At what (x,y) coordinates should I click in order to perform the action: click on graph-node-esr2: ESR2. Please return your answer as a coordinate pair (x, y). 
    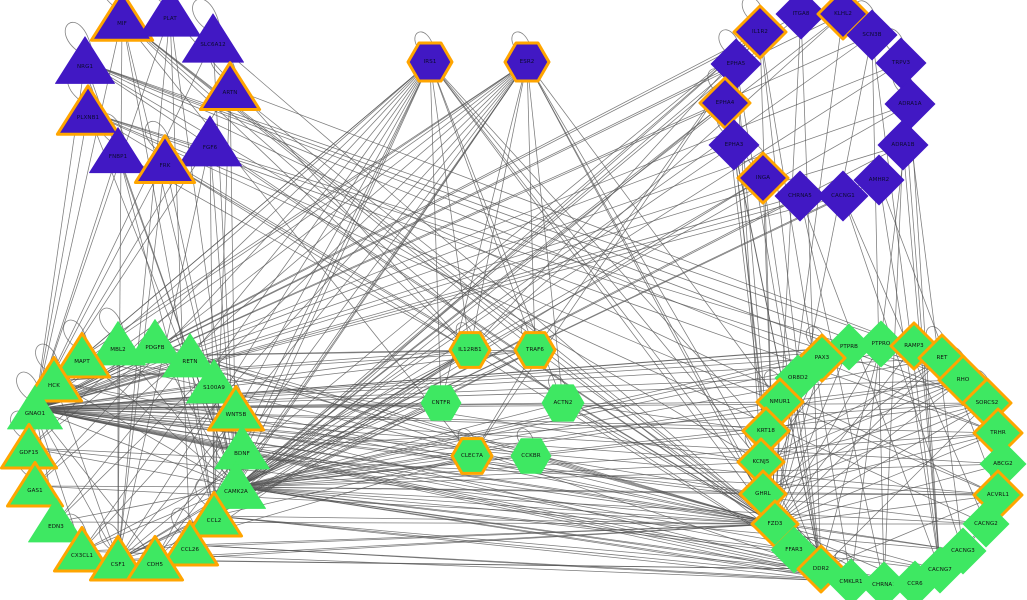
    Looking at the image, I should click on (527, 62).